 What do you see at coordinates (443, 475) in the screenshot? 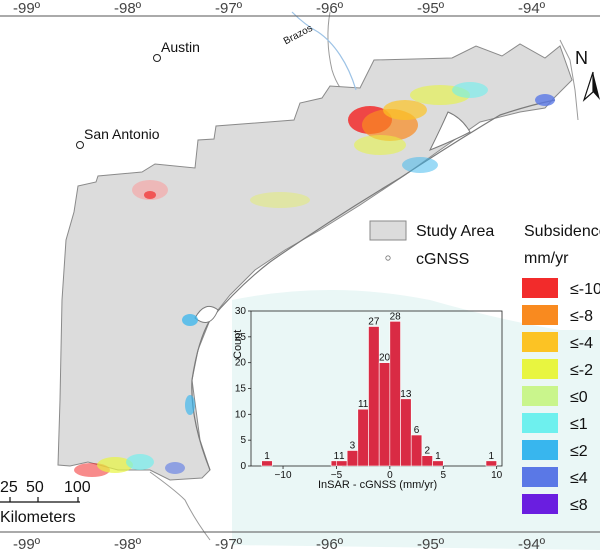
I see `x-tick-label: 5` at bounding box center [443, 475].